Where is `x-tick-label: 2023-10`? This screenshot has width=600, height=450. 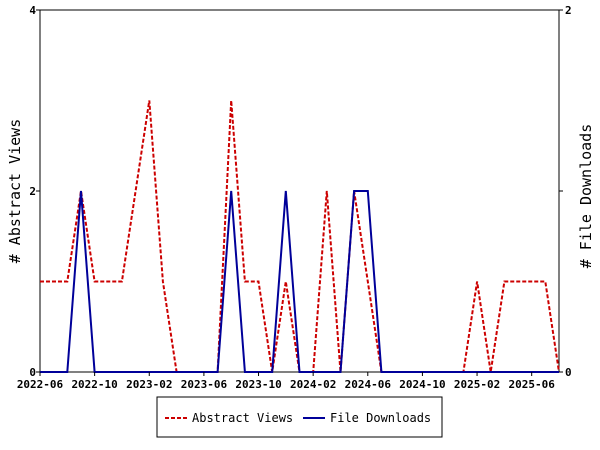 x-tick-label: 2023-10 is located at coordinates (258, 384).